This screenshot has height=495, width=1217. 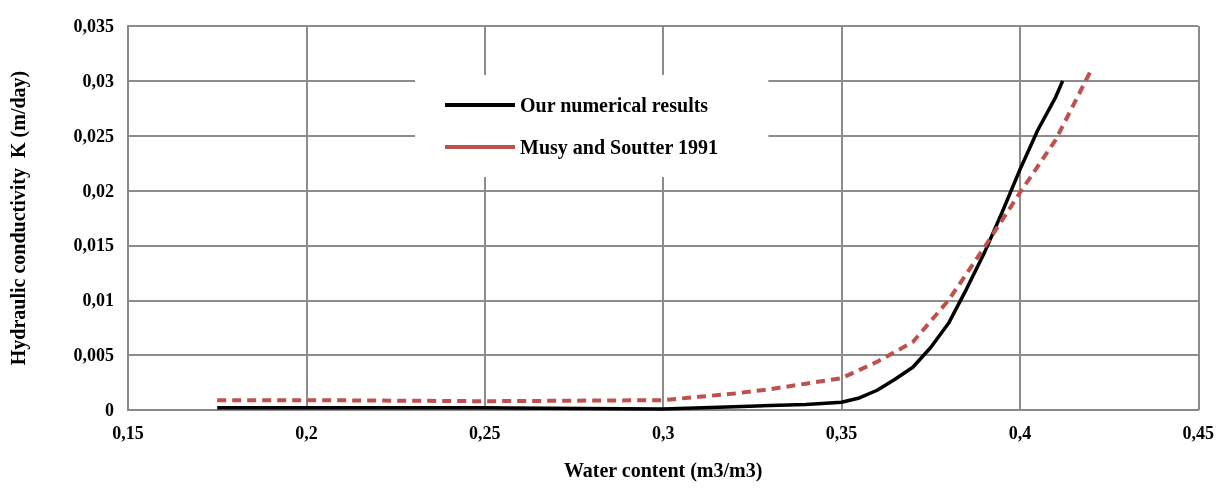 What do you see at coordinates (841, 433) in the screenshot?
I see `x-tick-label: 0,35` at bounding box center [841, 433].